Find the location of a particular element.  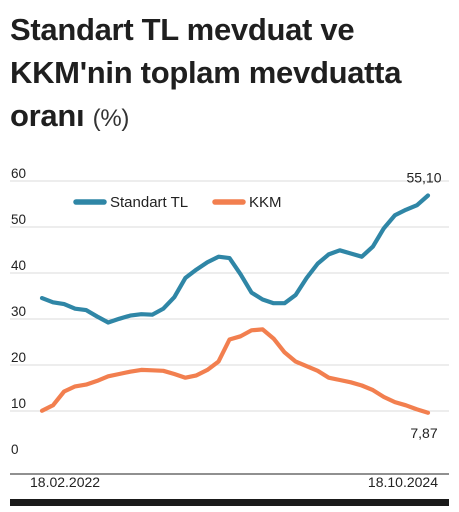

legend-label: KKM is located at coordinates (265, 202).